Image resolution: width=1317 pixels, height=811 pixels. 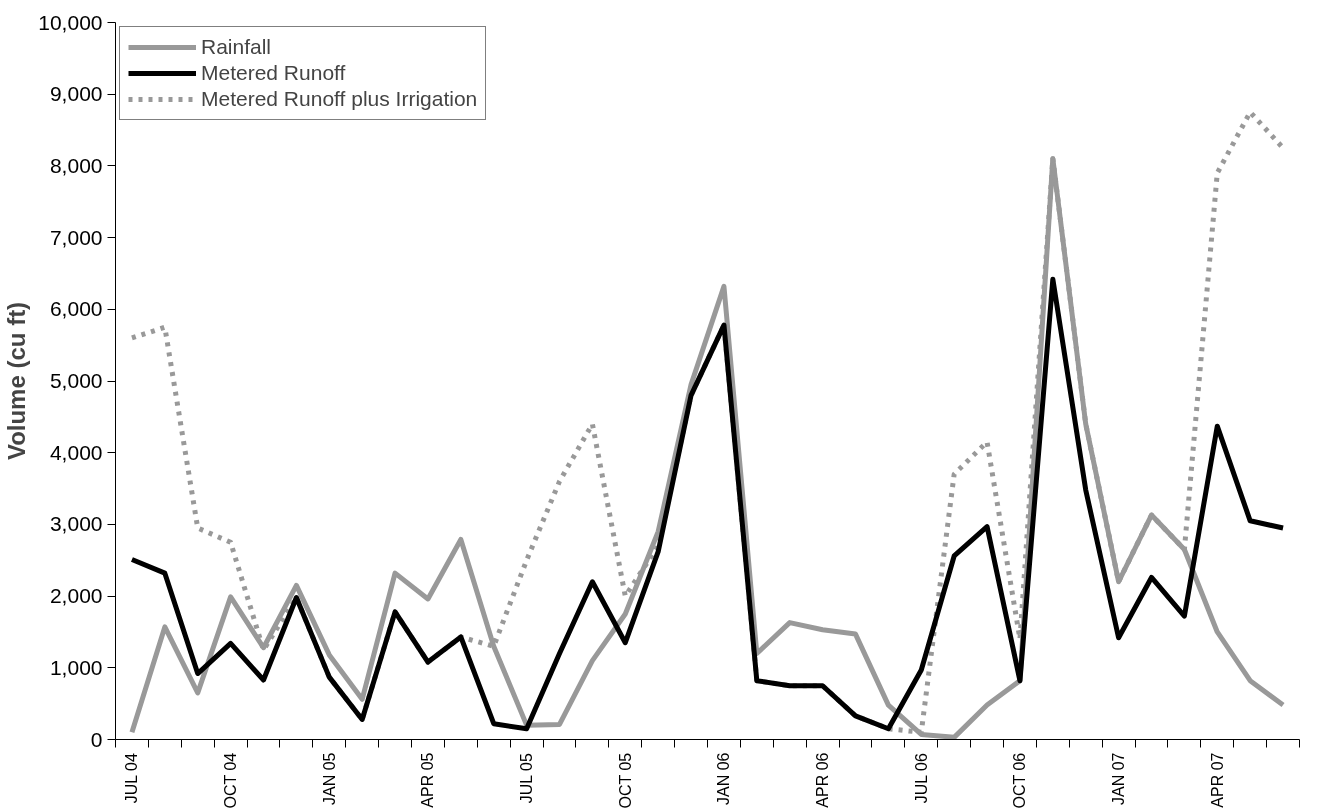 What do you see at coordinates (76, 309) in the screenshot?
I see `y-tick-label: 6,000` at bounding box center [76, 309].